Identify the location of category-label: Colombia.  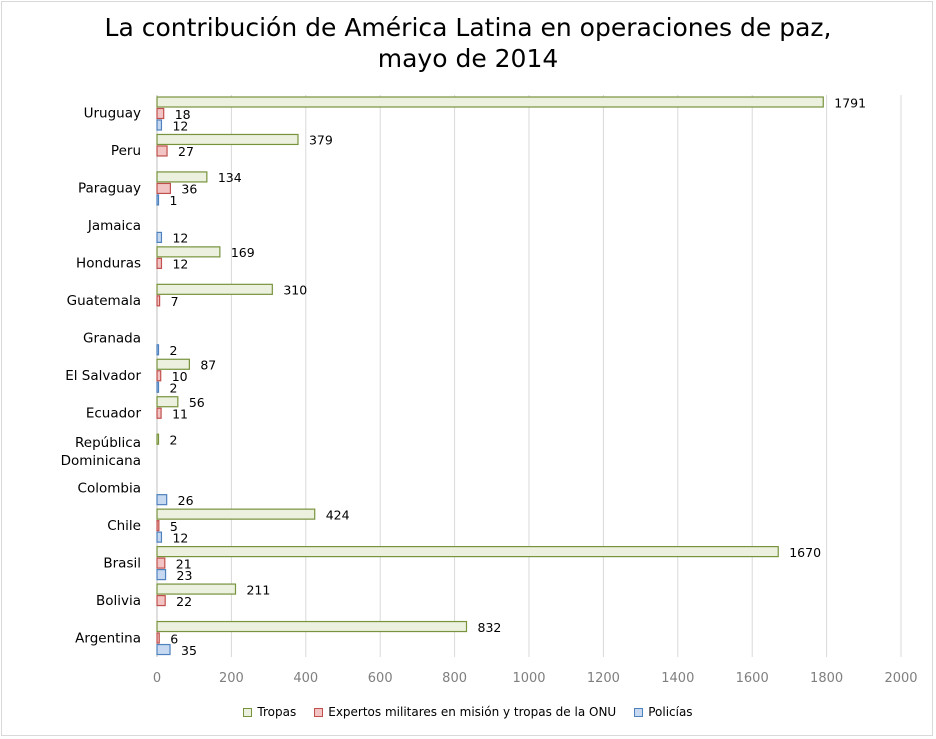
(109, 488).